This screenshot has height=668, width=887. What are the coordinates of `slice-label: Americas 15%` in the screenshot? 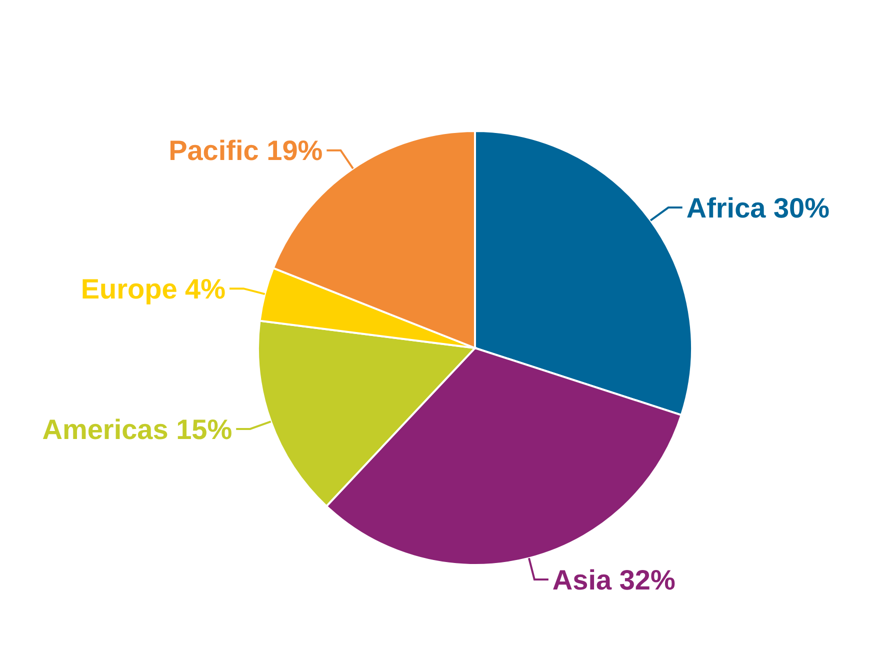 It's located at (137, 429).